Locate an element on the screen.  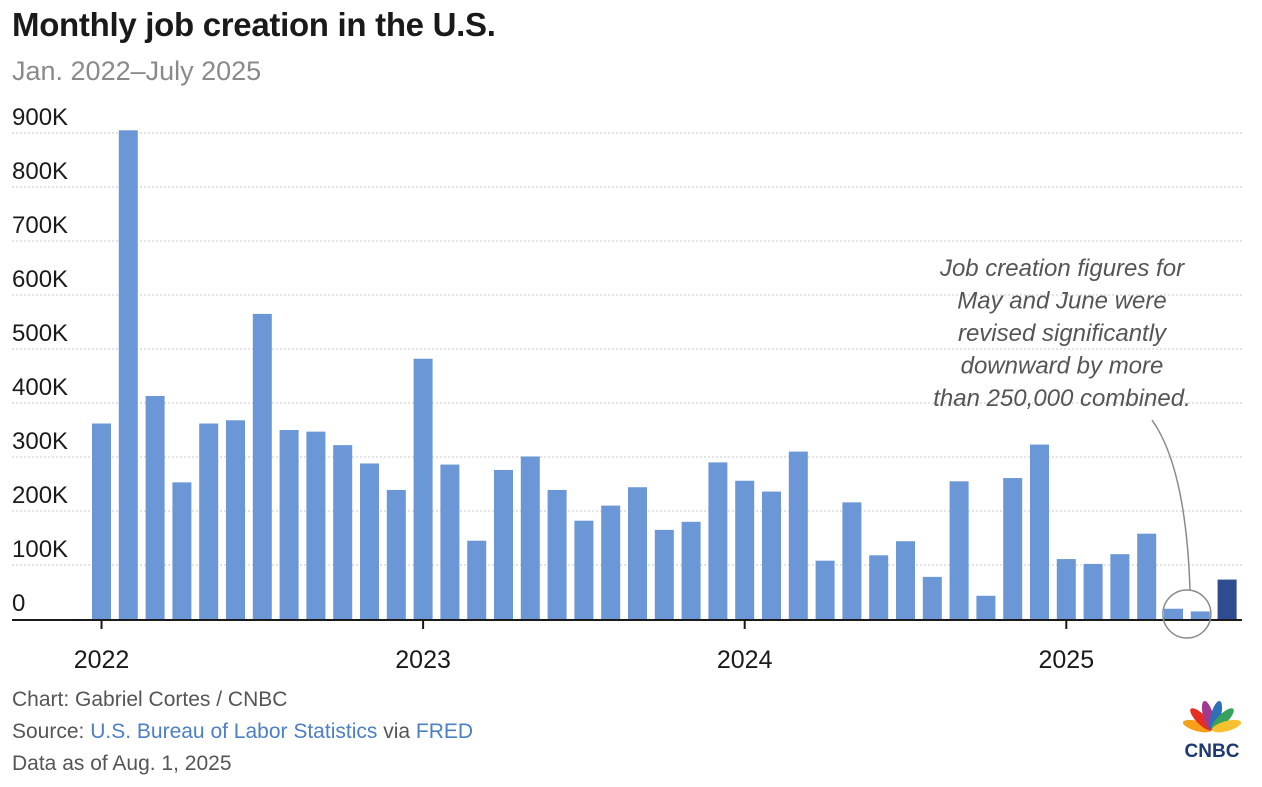
y-tick-label: 100K is located at coordinates (40, 549).